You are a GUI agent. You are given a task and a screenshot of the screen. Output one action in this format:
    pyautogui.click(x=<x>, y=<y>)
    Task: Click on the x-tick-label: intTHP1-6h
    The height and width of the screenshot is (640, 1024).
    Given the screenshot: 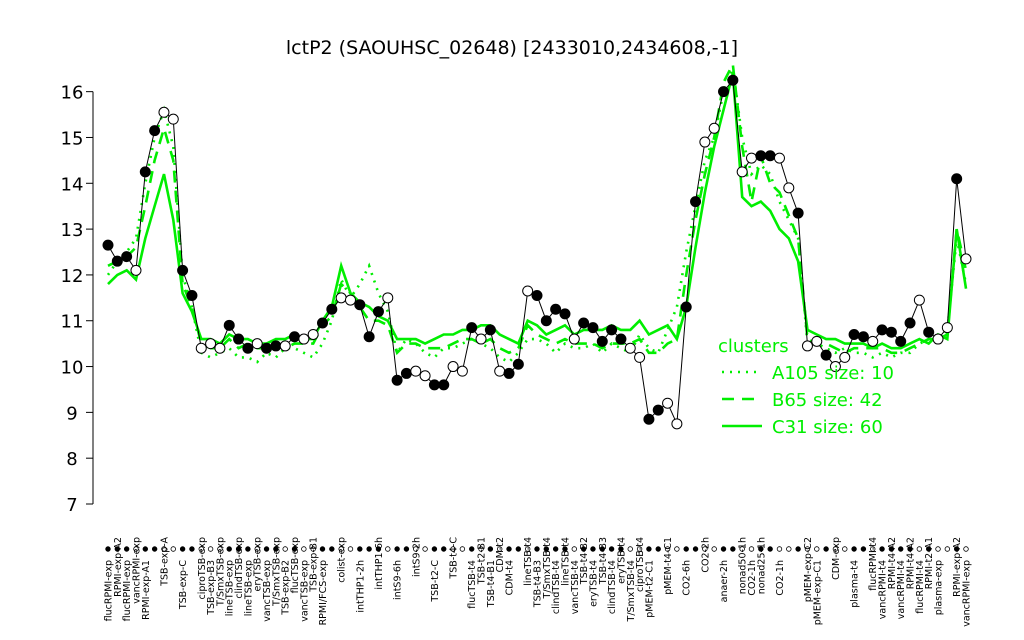 What is the action you would take?
    pyautogui.click(x=379, y=563)
    